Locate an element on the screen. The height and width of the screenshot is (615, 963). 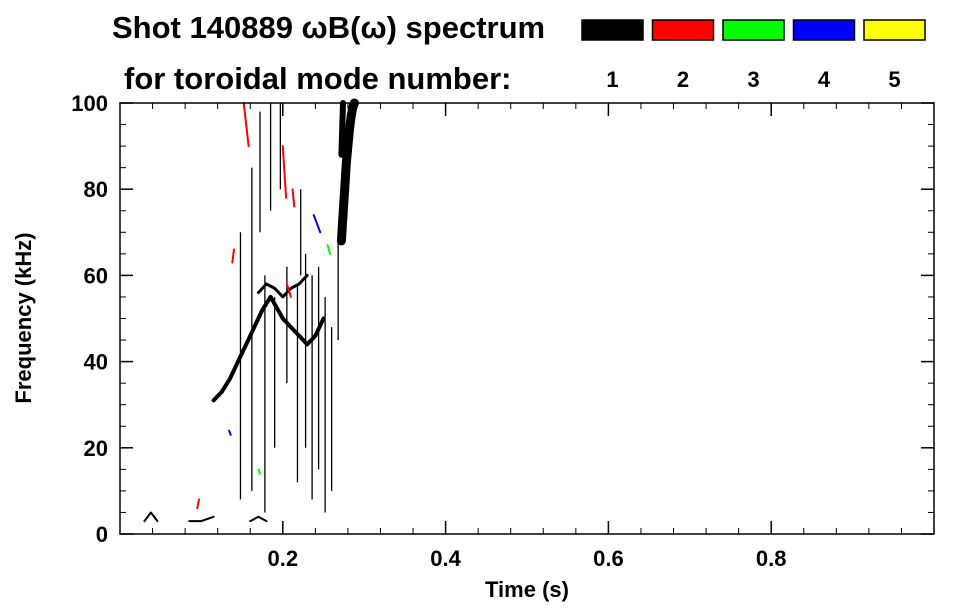
chart-title: Shot 140889 ωB(ω) spectrum is located at coordinates (328, 27).